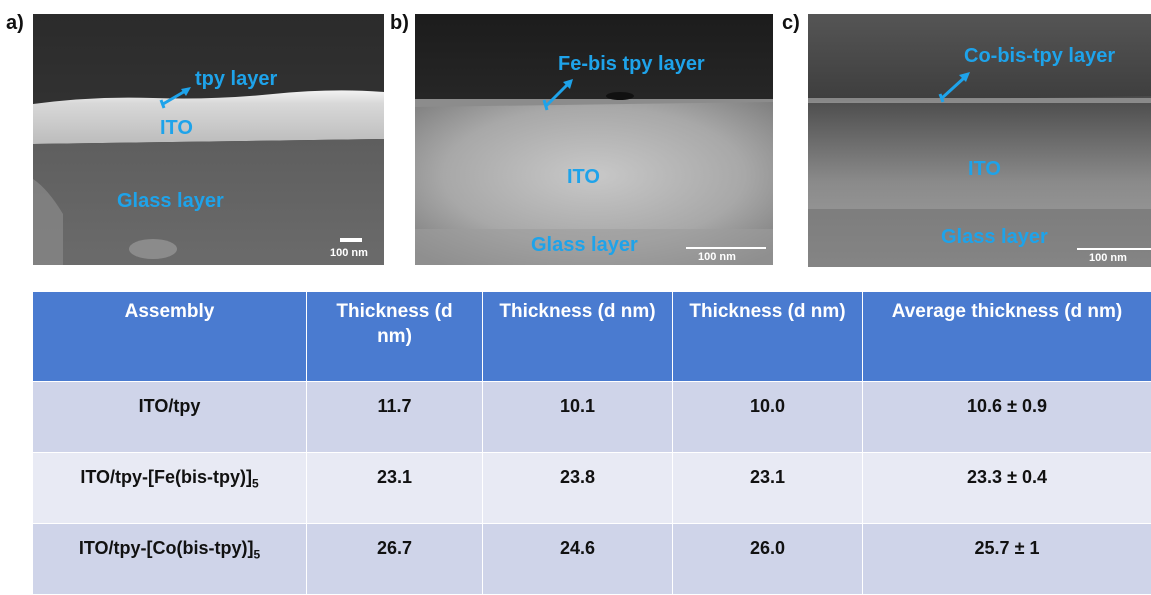 The height and width of the screenshot is (595, 1151). I want to click on cell-thickness-3: 26.0, so click(768, 559).